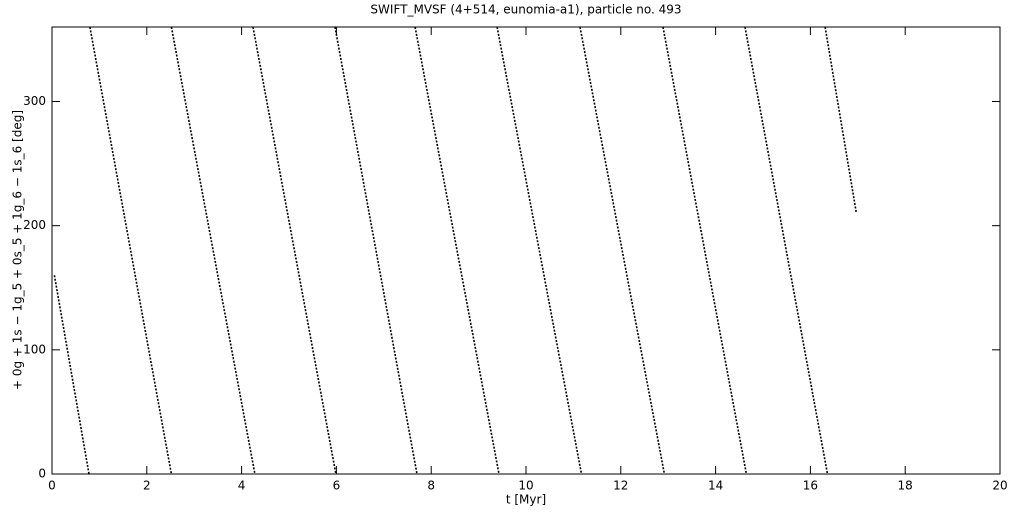 This screenshot has height=515, width=1021. What do you see at coordinates (147, 486) in the screenshot?
I see `x-tick-label: 2` at bounding box center [147, 486].